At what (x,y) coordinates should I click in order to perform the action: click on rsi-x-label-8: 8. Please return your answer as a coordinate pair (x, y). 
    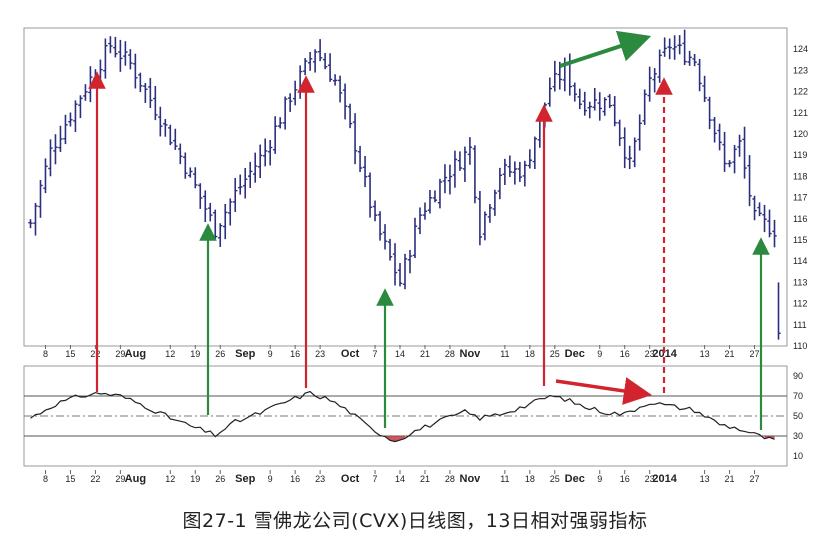
    Looking at the image, I should click on (45, 479).